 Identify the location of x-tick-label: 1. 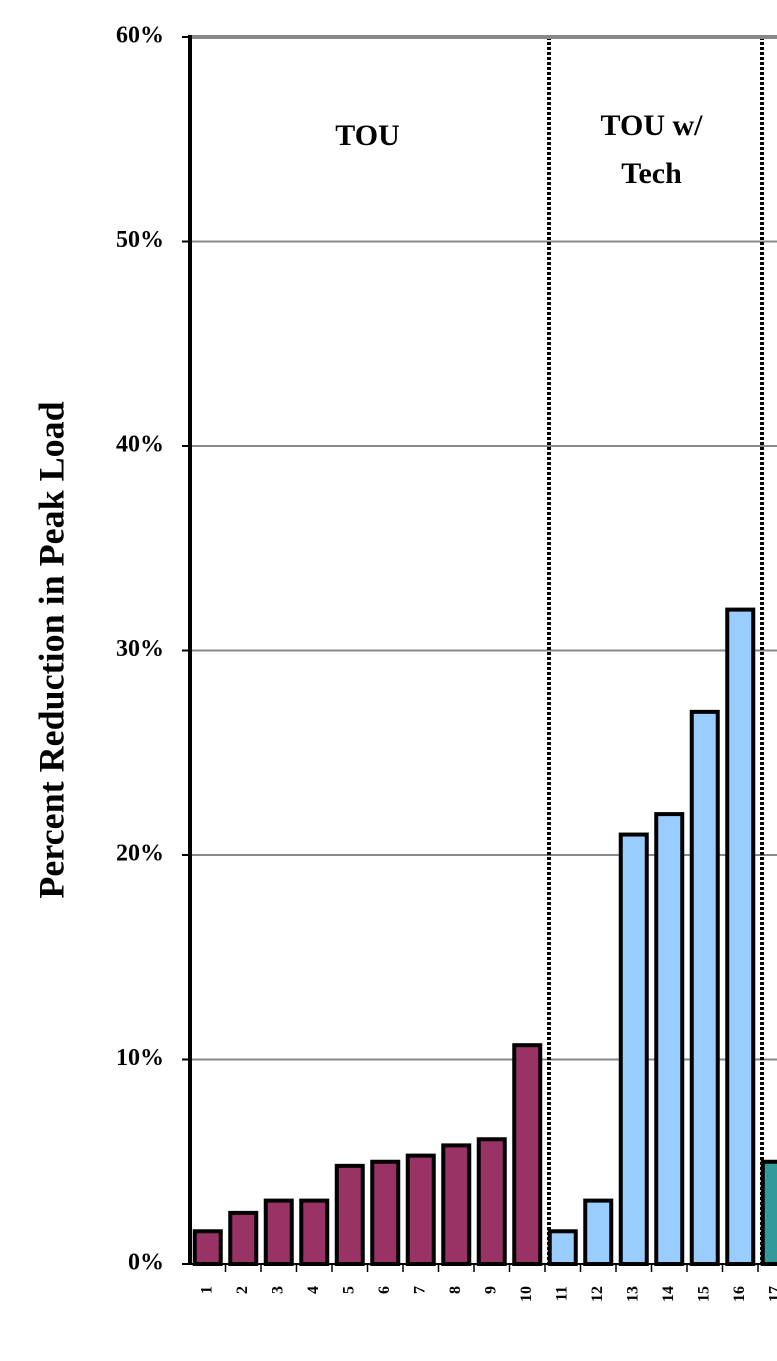
(206, 1290).